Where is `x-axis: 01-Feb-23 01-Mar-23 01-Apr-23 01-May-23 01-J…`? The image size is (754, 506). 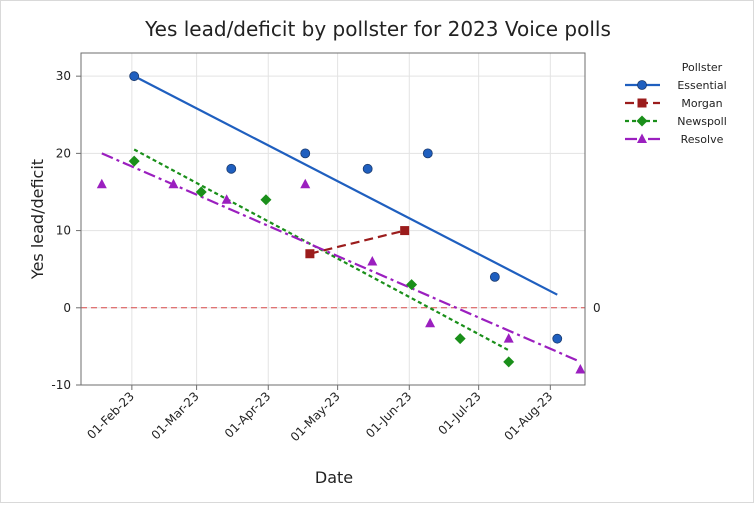
x-axis: 01-Feb-23 01-Mar-23 01-Apr-23 01-May-23 01-J… is located at coordinates (319, 414).